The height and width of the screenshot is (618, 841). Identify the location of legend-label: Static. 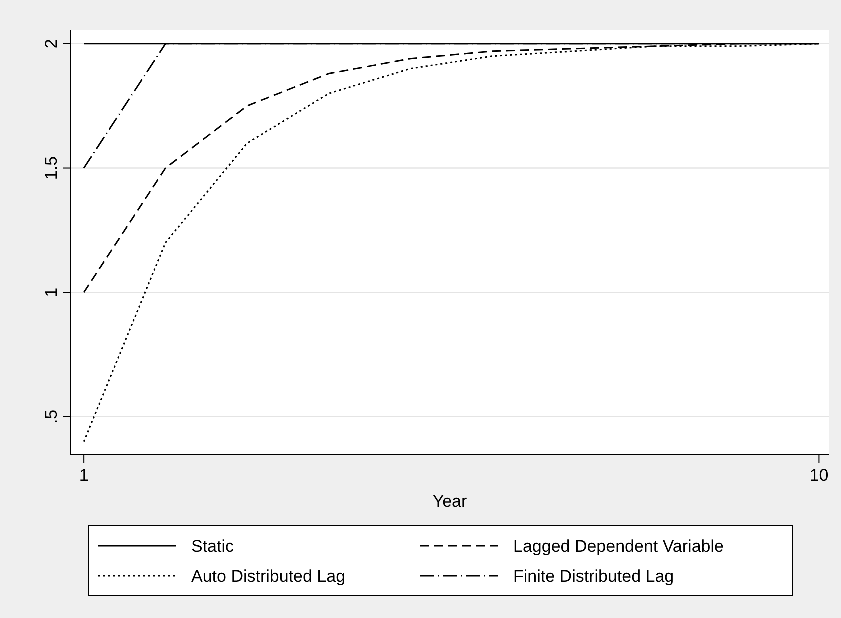
(213, 546).